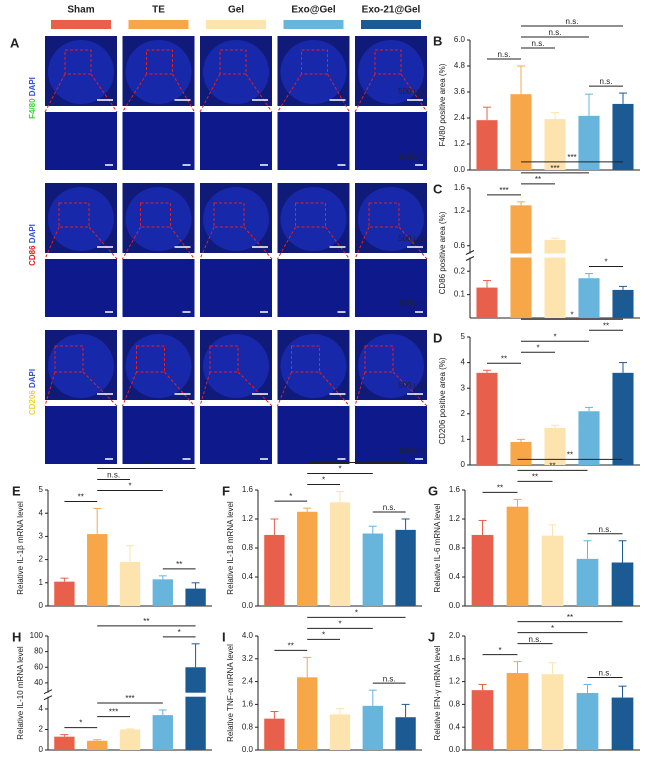 The image size is (645, 760). I want to click on scale-label: 500 μm, so click(411, 91).